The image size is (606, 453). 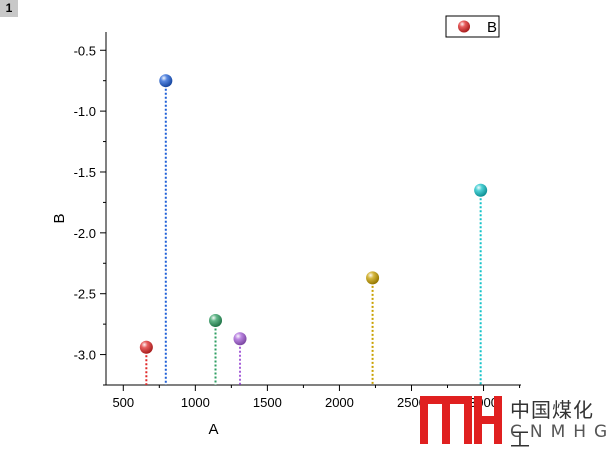 I want to click on y-tick-label: -0.5, so click(x=85, y=50).